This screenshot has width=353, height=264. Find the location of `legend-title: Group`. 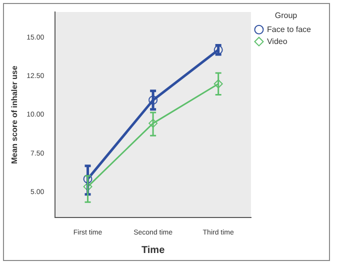

legend-title: Group is located at coordinates (286, 15).